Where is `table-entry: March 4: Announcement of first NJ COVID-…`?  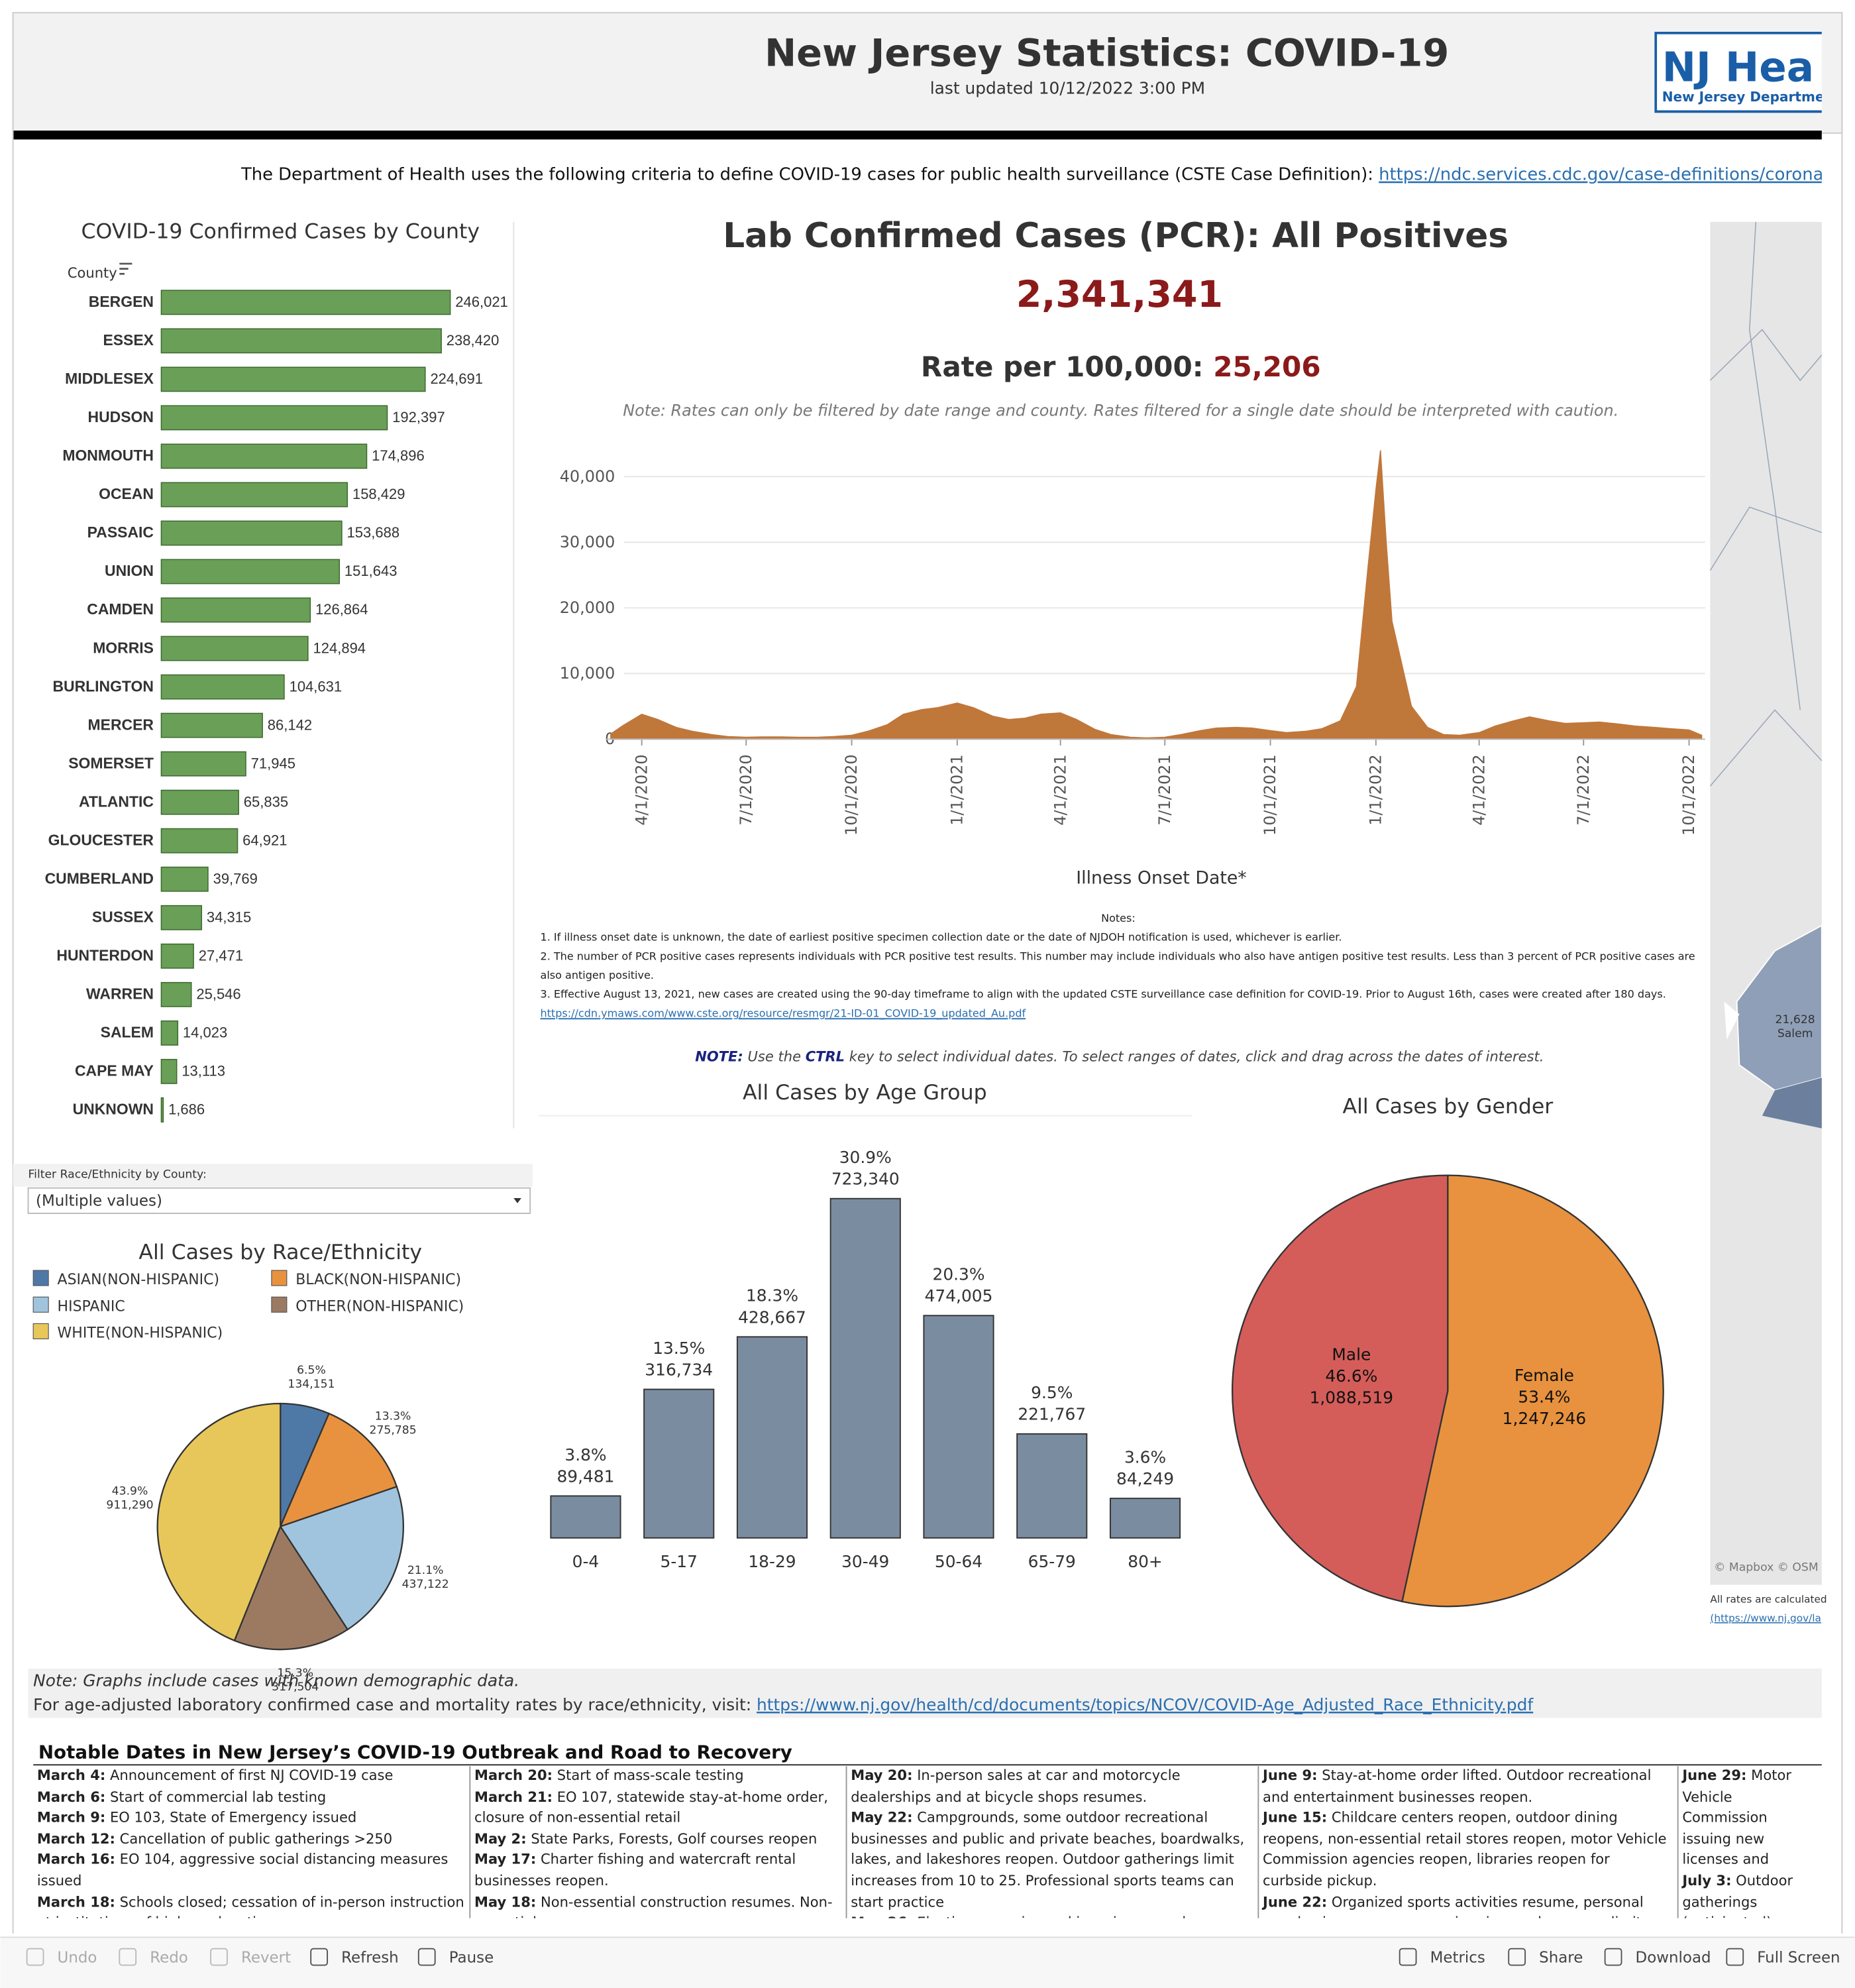 table-entry: March 4: Announcement of first NJ COVID-… is located at coordinates (252, 1776).